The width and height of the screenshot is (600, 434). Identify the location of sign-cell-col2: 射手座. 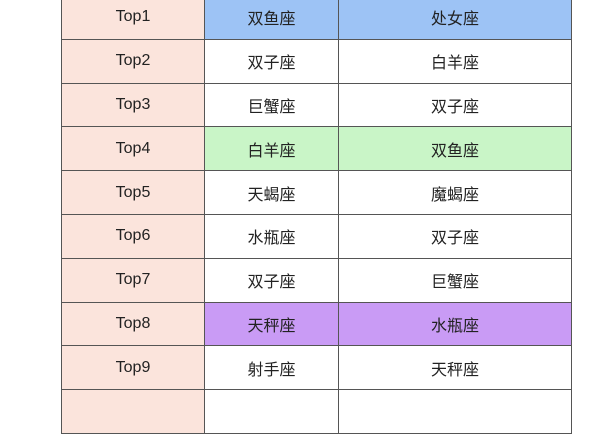
(271, 368).